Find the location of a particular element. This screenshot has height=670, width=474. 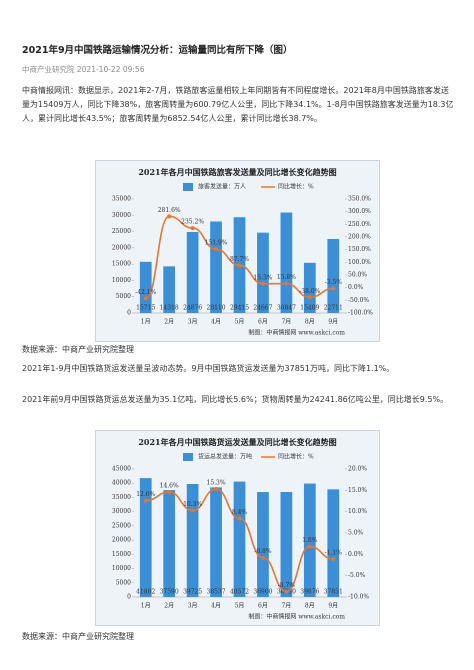

bar-label: 39876 is located at coordinates (309, 592).